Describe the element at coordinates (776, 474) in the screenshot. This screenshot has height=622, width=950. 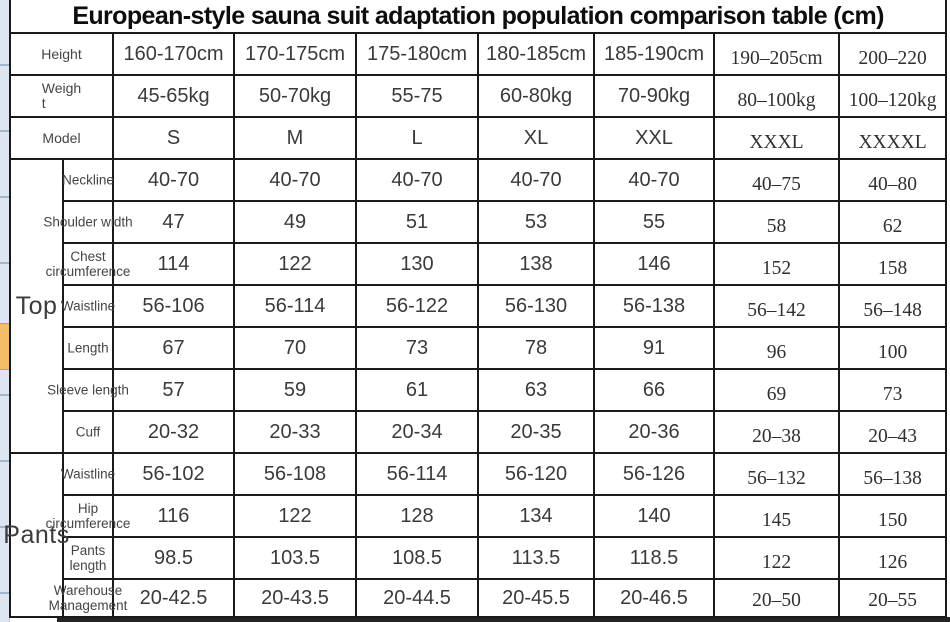
I see `cell-waistline-5: 56–132` at that location.